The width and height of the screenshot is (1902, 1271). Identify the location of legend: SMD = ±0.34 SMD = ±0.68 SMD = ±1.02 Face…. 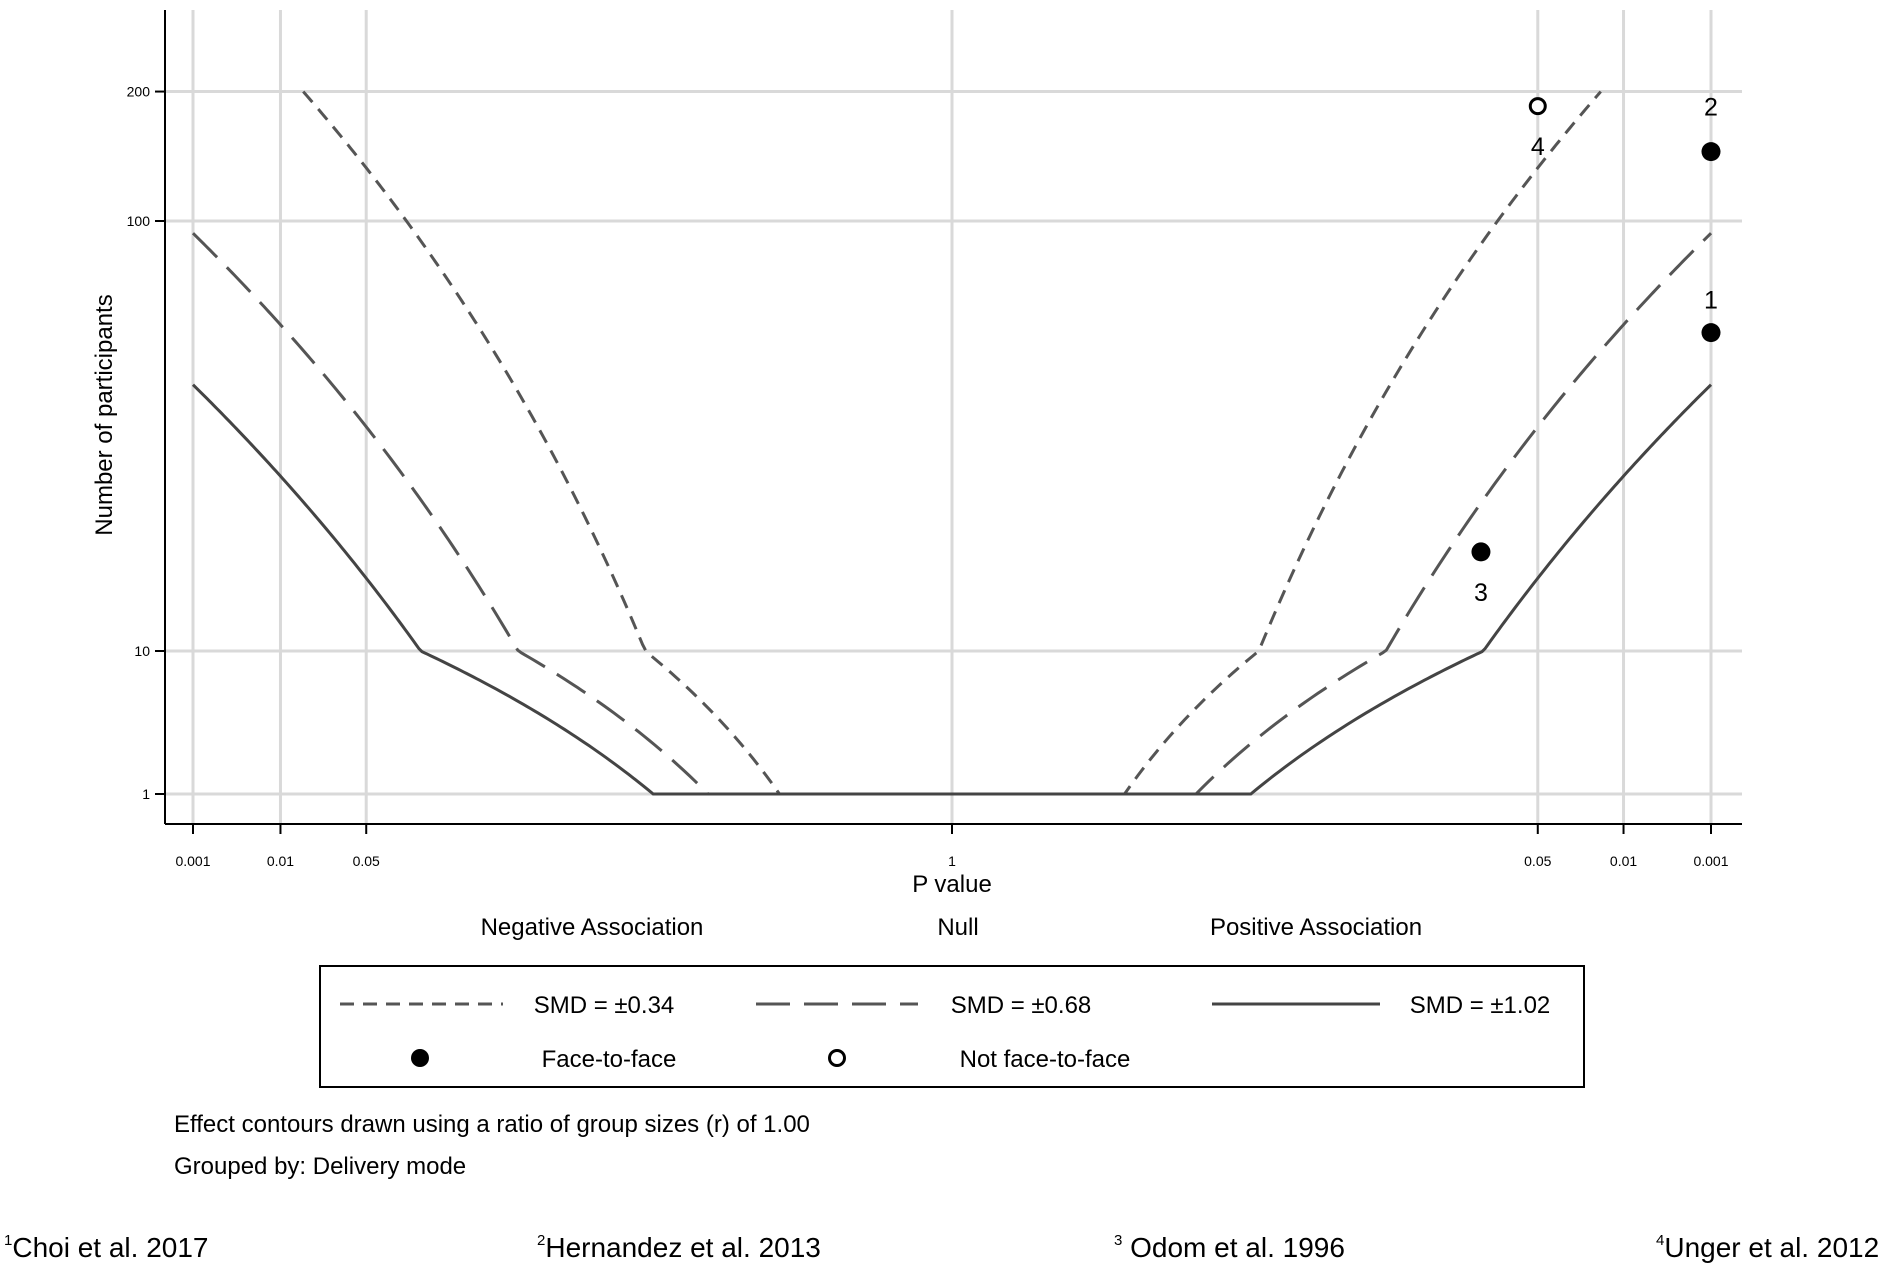
(952, 1026).